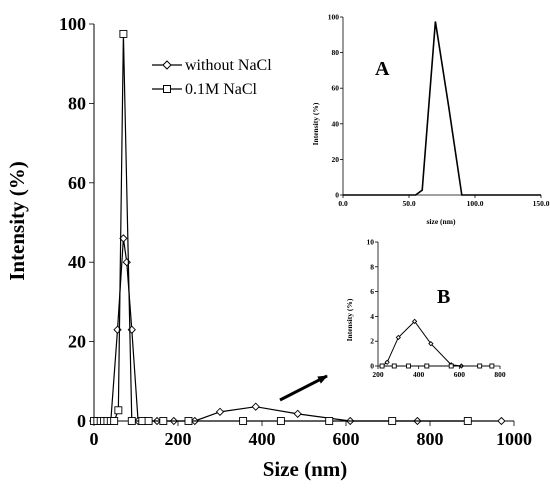 The width and height of the screenshot is (550, 492). What do you see at coordinates (372, 291) in the screenshot?
I see `y-tick-label: 6` at bounding box center [372, 291].